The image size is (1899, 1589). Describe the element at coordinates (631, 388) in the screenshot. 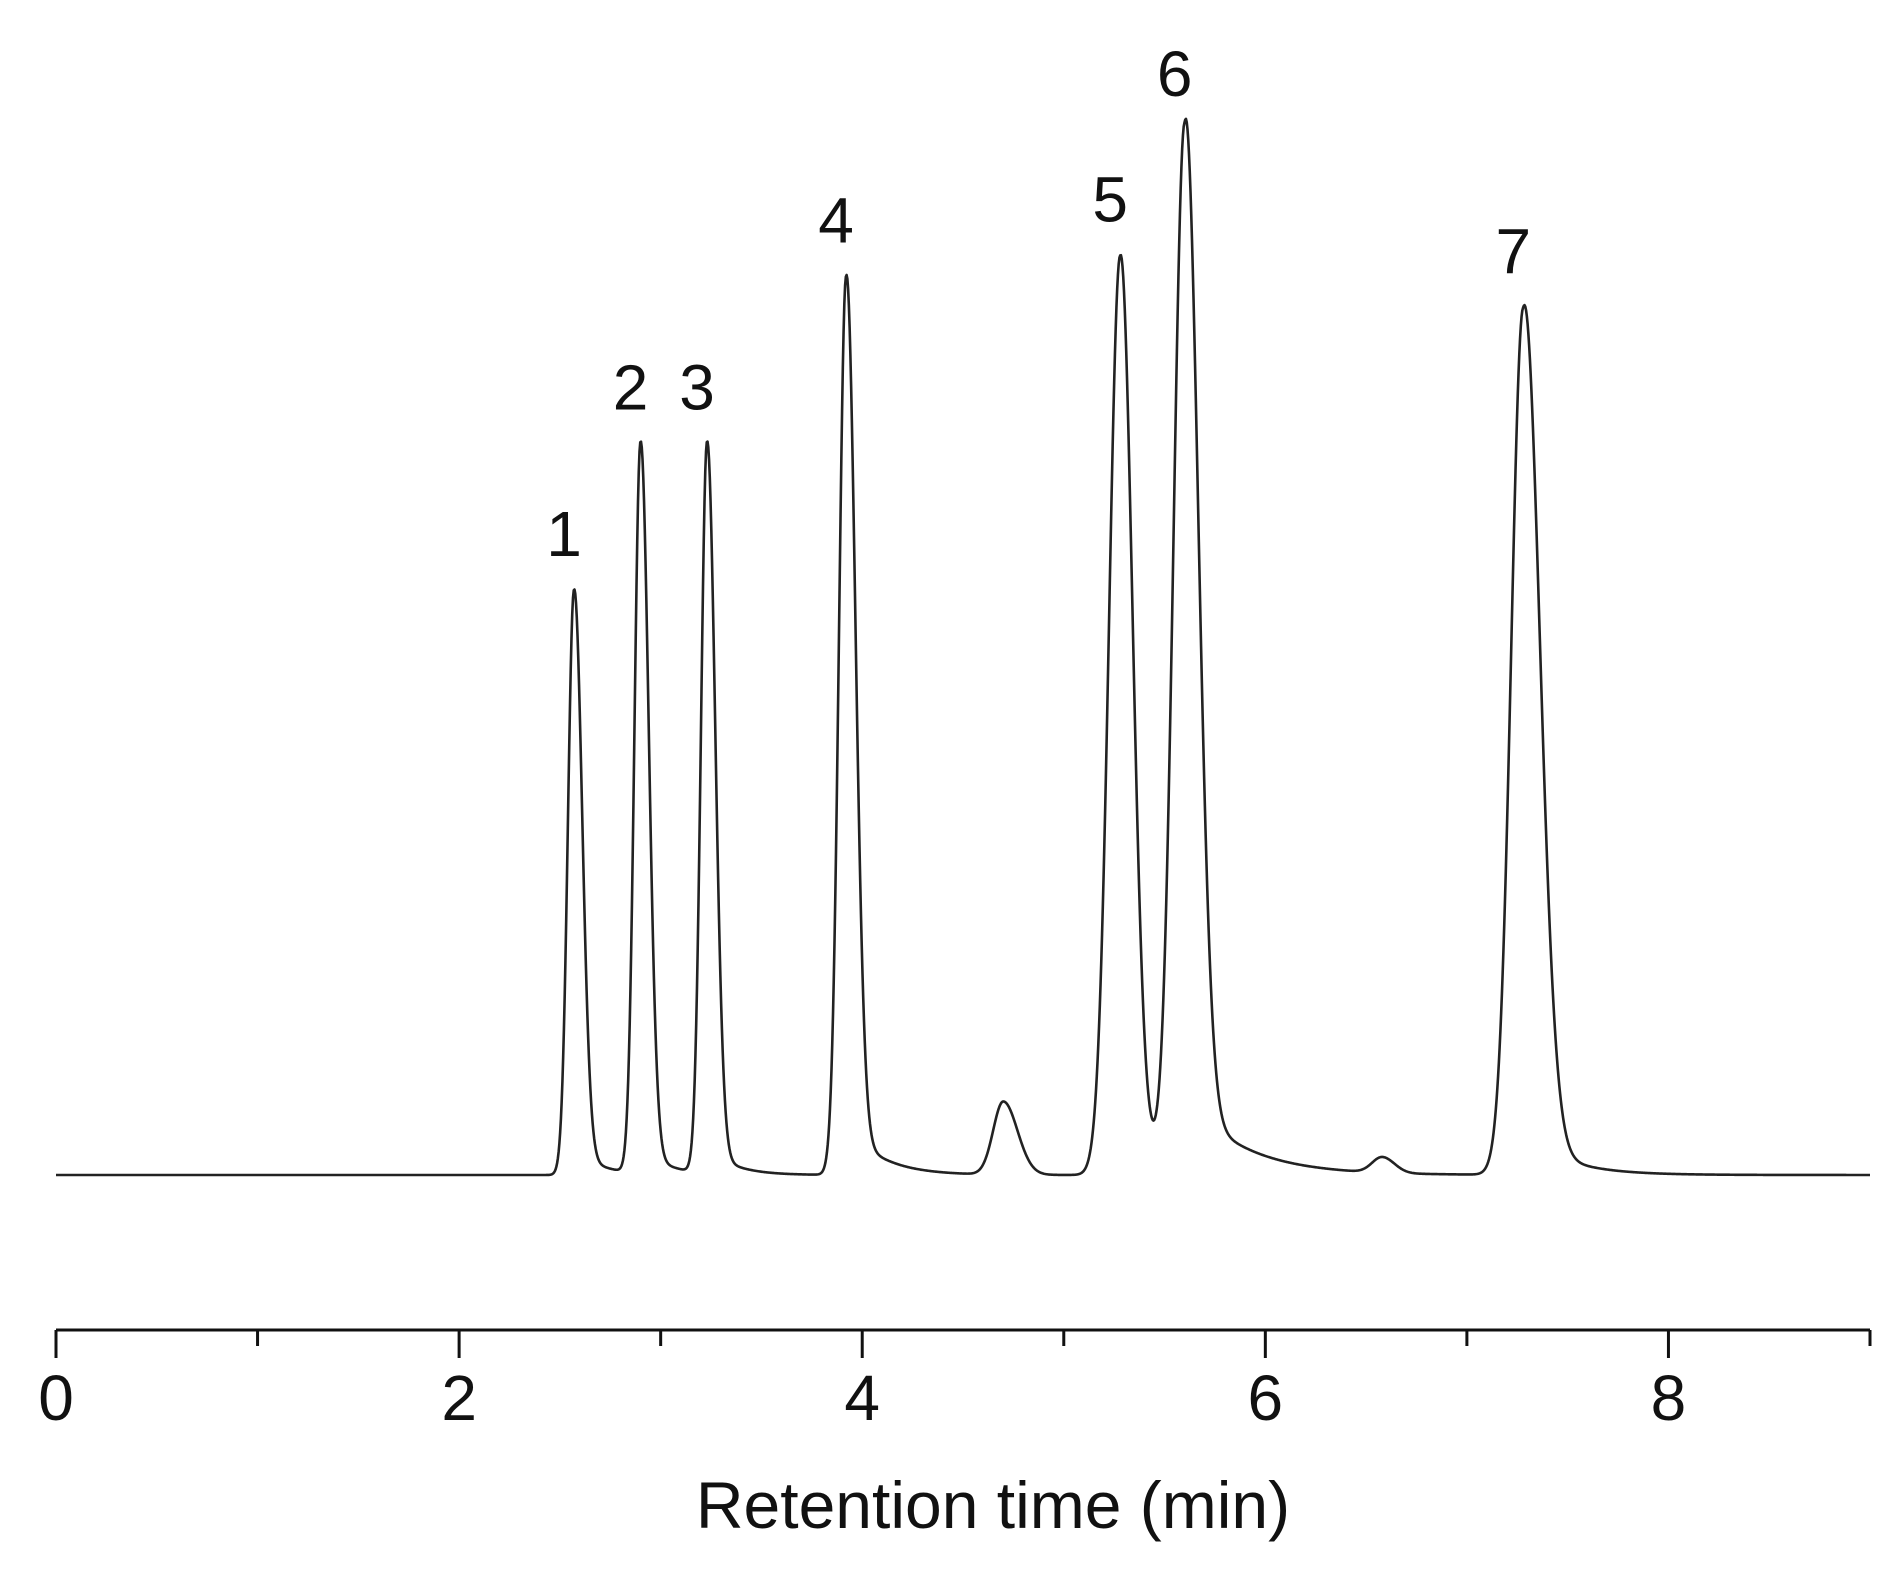

I see `peak-label-2: 2` at that location.